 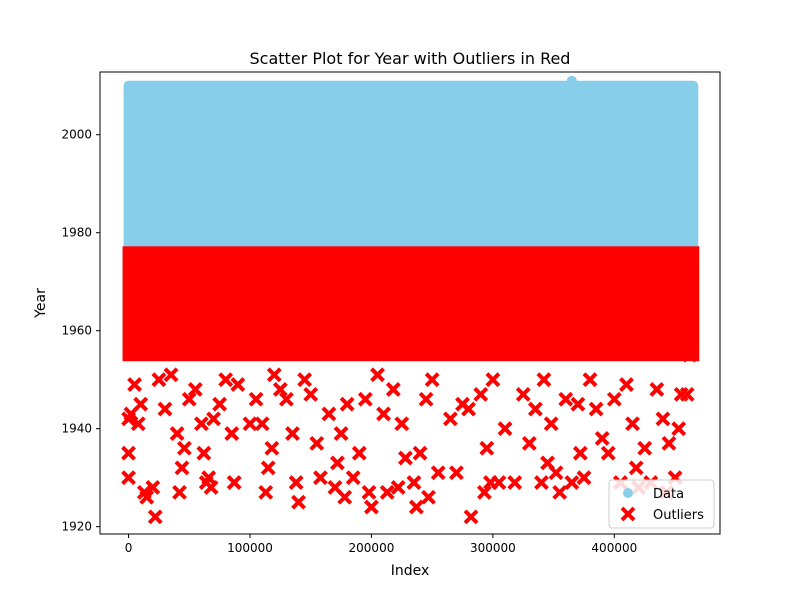 I want to click on y-tick-label: 1960, so click(x=76, y=331).